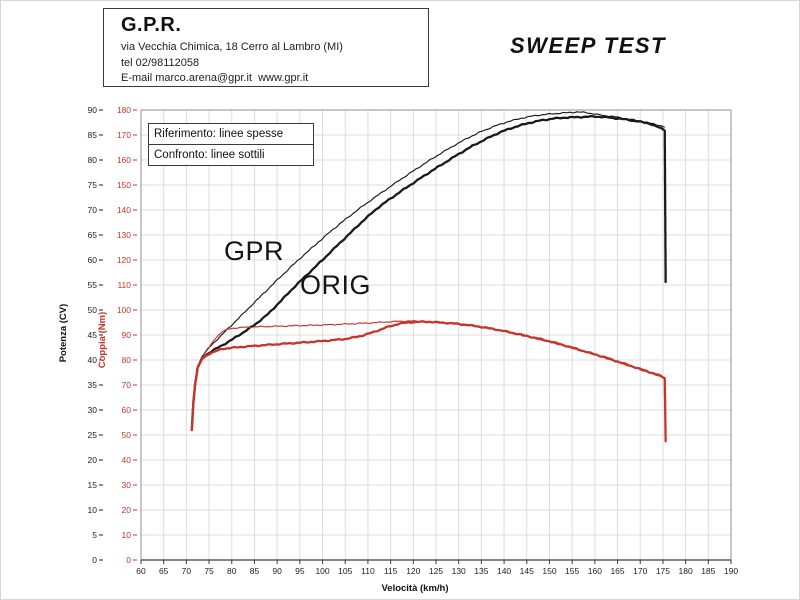  Describe the element at coordinates (187, 571) in the screenshot. I see `x-tick-label: 70` at that location.